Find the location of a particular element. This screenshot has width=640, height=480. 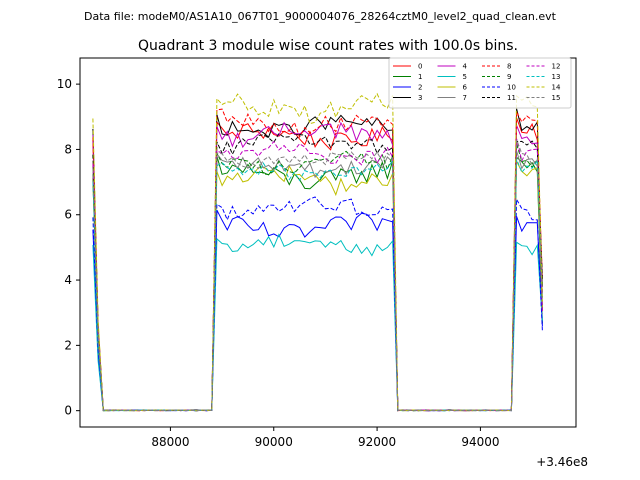

legend-label-11: 11 is located at coordinates (511, 98).